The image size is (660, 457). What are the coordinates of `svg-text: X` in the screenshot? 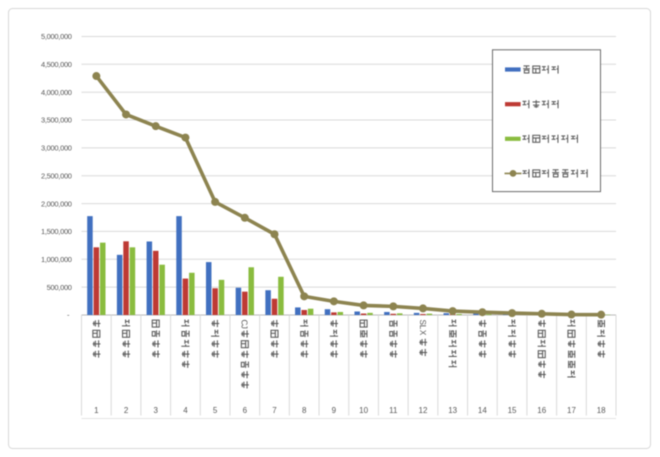 It's located at (422, 333).